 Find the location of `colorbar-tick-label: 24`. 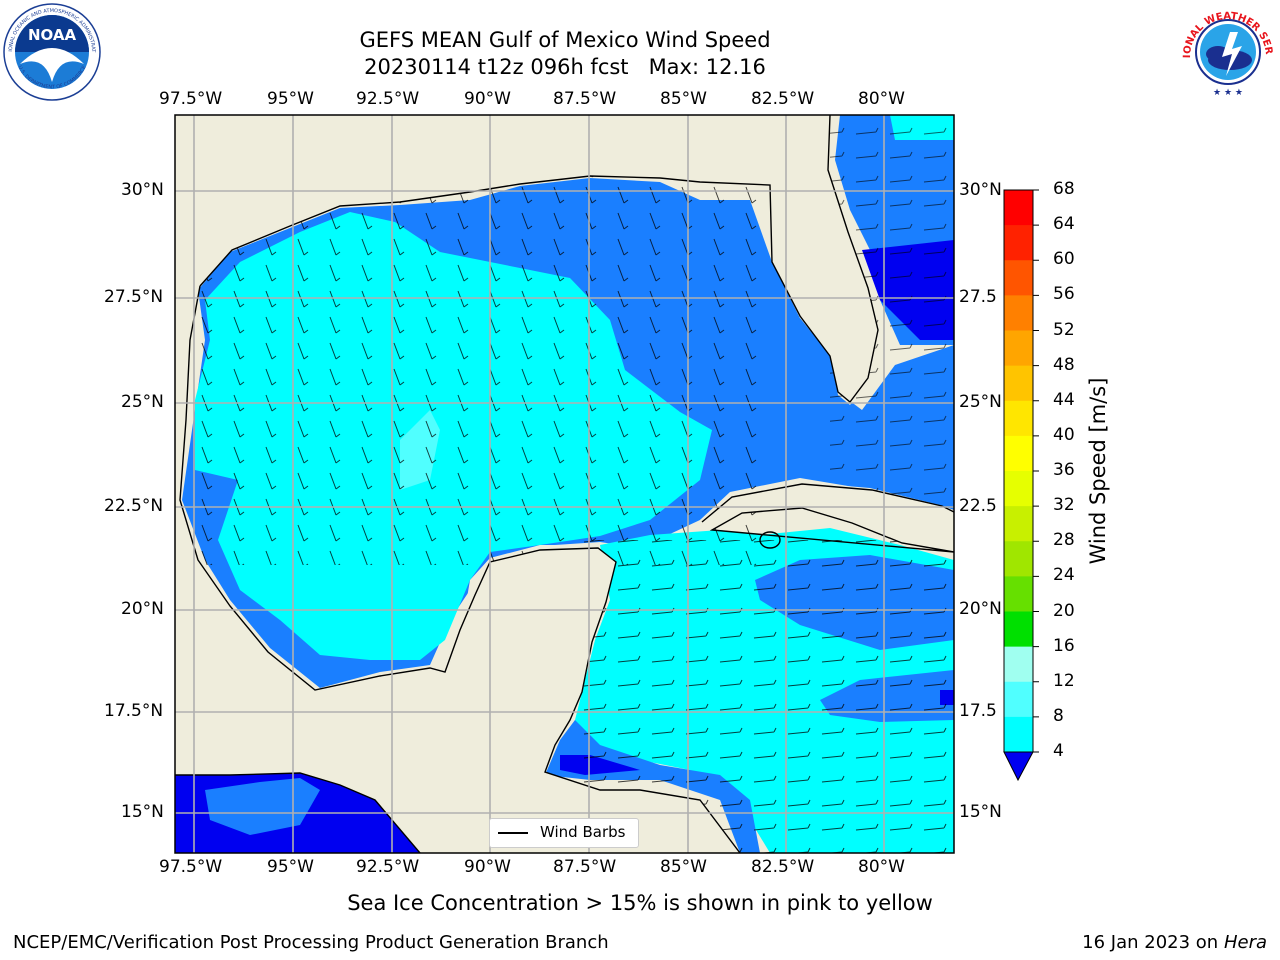

colorbar-tick-label: 24 is located at coordinates (1064, 575).